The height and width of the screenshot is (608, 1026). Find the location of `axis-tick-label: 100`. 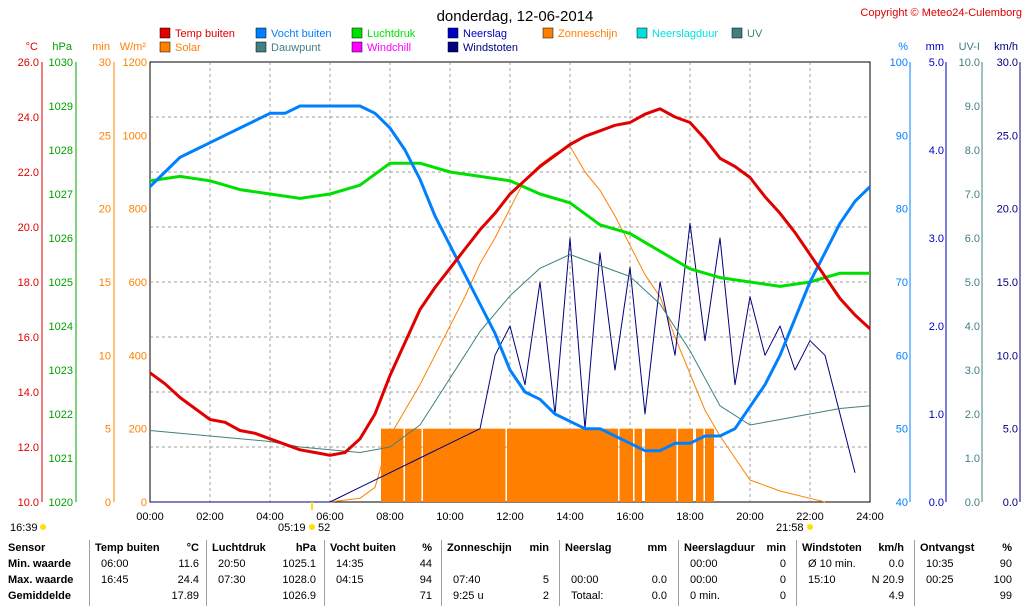

axis-tick-label: 100 is located at coordinates (899, 63).